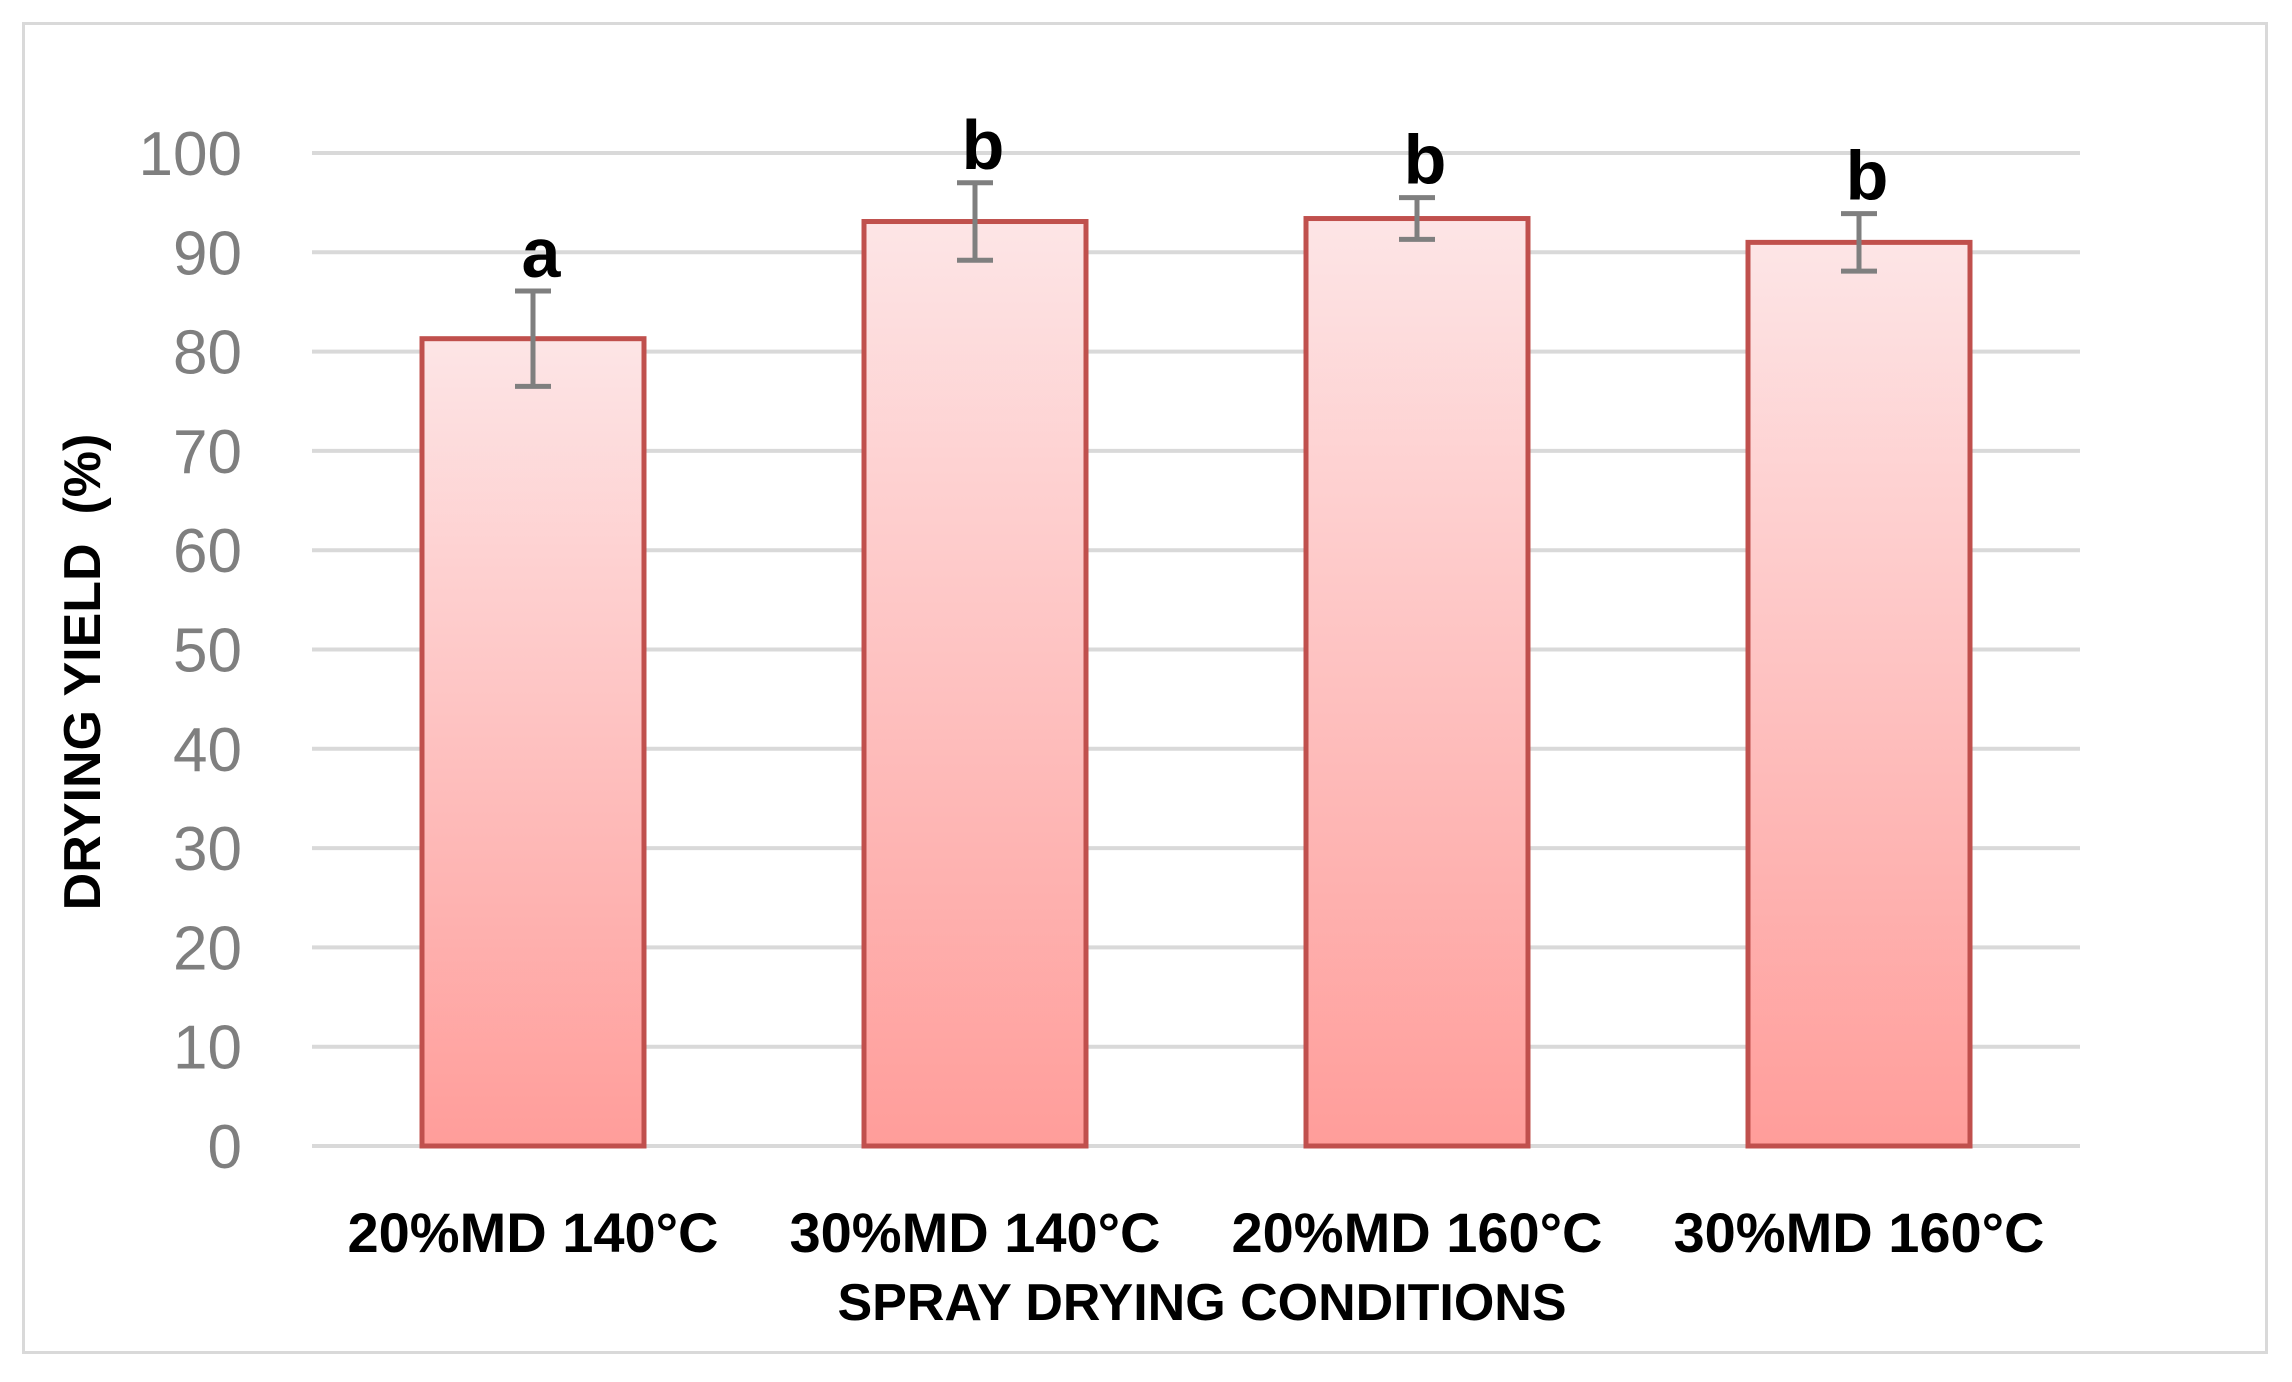 Image resolution: width=2292 pixels, height=1382 pixels. I want to click on y-tick-label: 30, so click(207, 849).